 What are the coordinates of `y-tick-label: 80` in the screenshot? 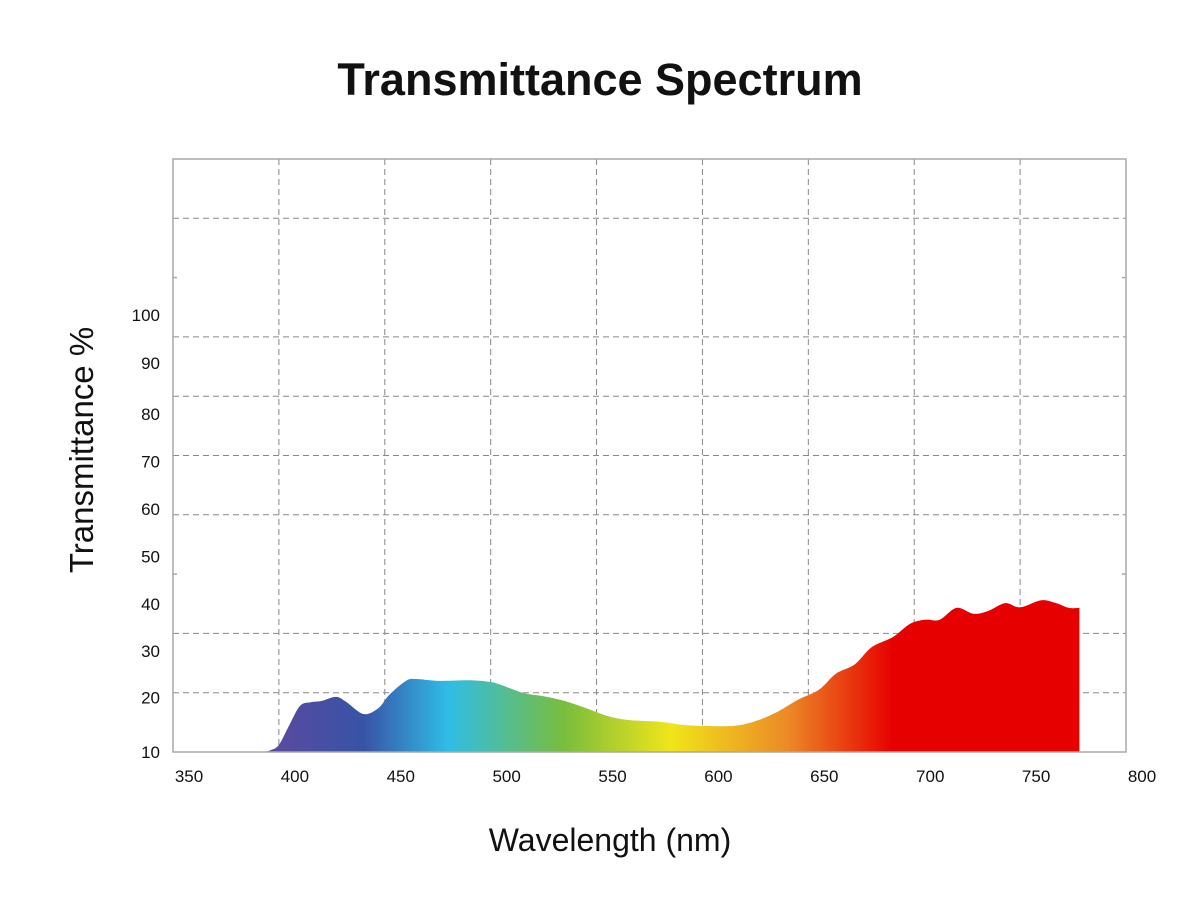 It's located at (150, 414).